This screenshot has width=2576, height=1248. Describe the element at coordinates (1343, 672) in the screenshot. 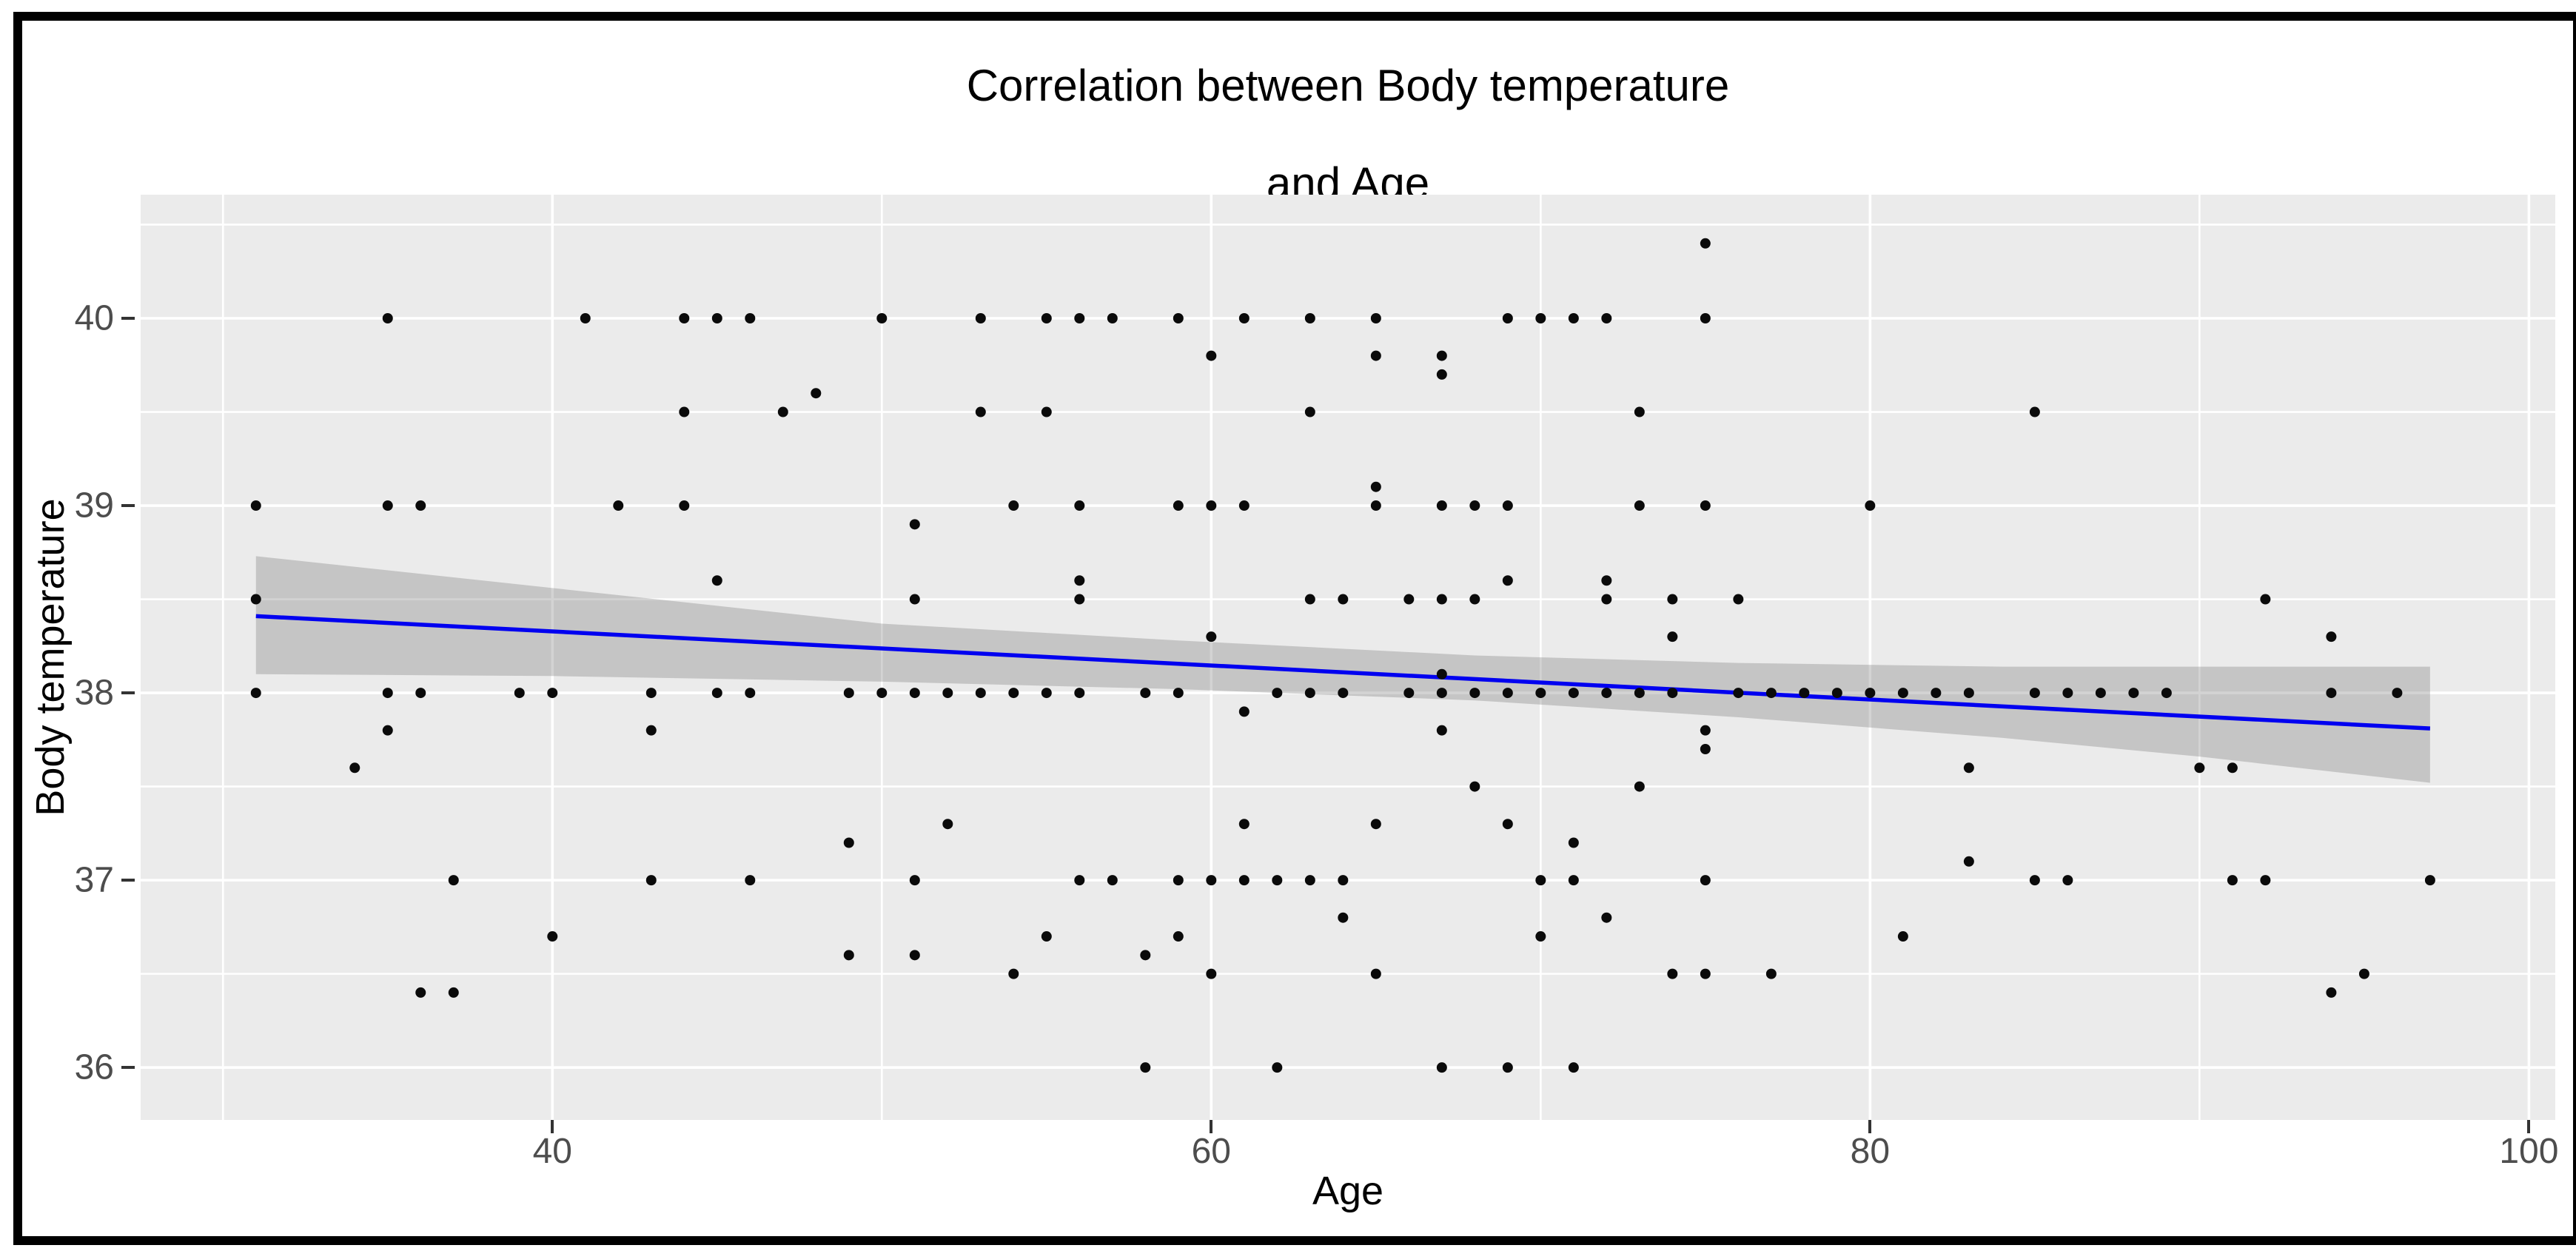

I see `regression-line` at that location.